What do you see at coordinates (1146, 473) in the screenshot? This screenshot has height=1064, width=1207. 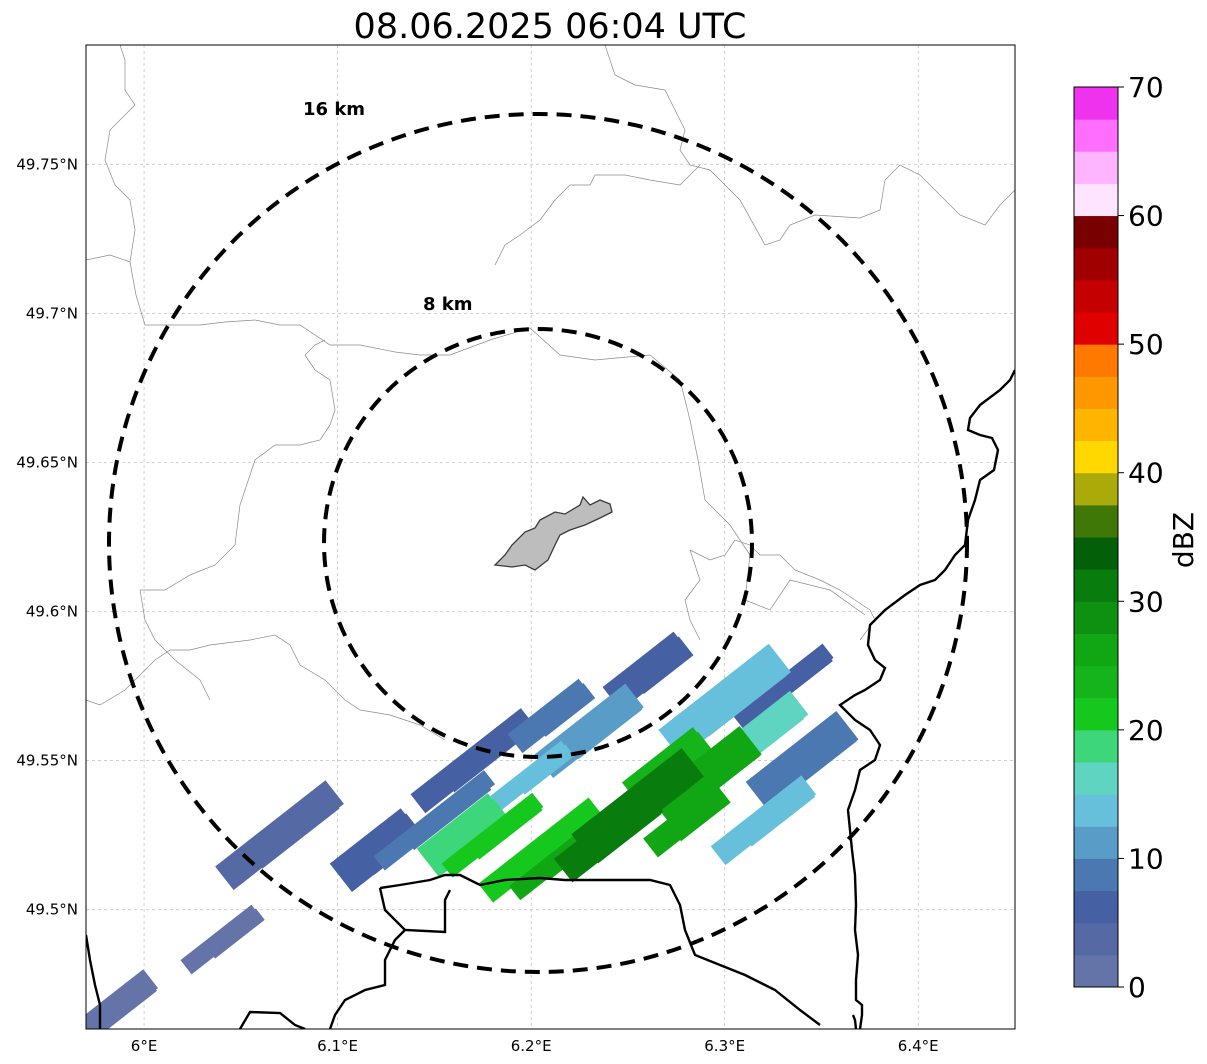 I see `colorbar-tick-label: 40` at bounding box center [1146, 473].